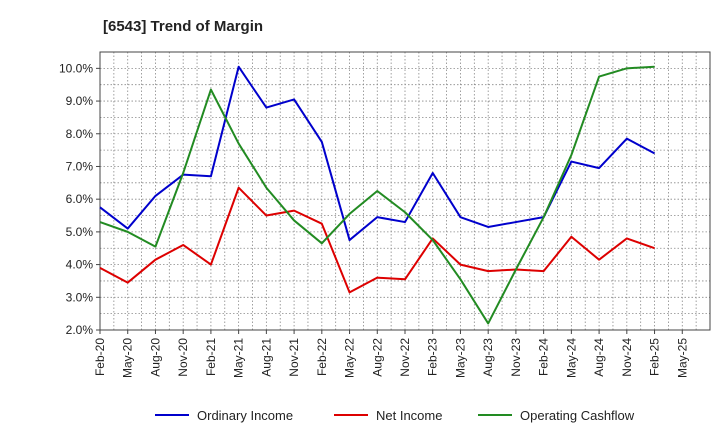 This screenshot has width=720, height=440. What do you see at coordinates (128, 358) in the screenshot?
I see `x-tick-label: May-20` at bounding box center [128, 358].